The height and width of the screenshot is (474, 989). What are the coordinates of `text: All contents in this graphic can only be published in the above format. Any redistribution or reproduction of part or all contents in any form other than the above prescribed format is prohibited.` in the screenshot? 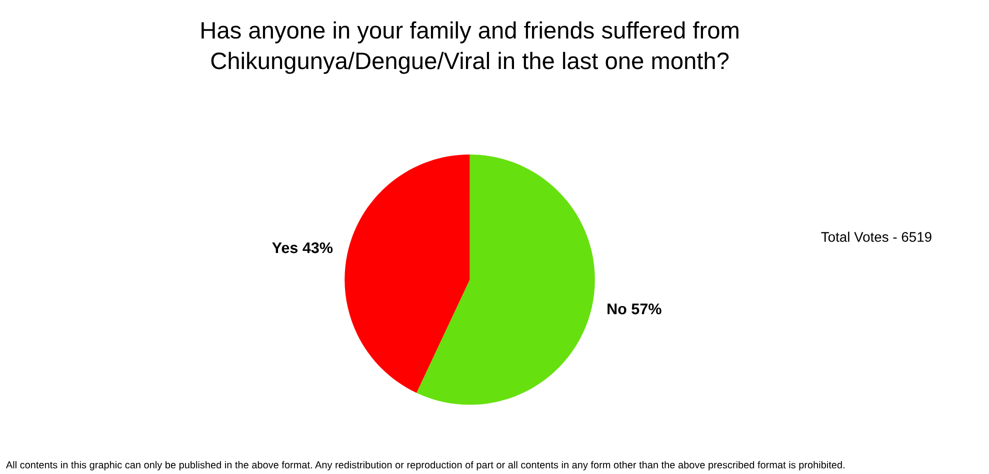 It's located at (425, 465).